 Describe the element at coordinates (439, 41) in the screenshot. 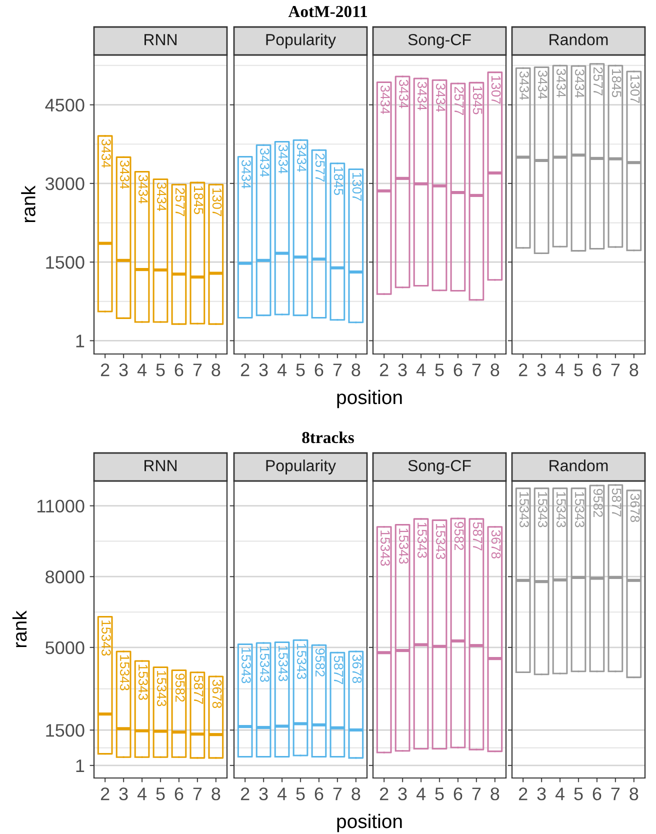

I see `chart-title: Song-CF` at that location.